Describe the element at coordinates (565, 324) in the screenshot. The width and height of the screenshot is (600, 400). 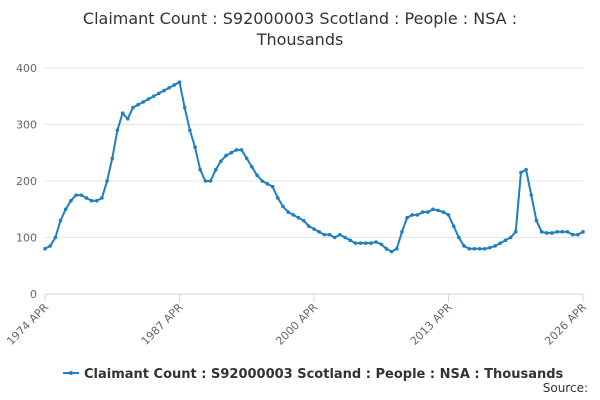
I see `x-tick-label: 2026 APR` at that location.